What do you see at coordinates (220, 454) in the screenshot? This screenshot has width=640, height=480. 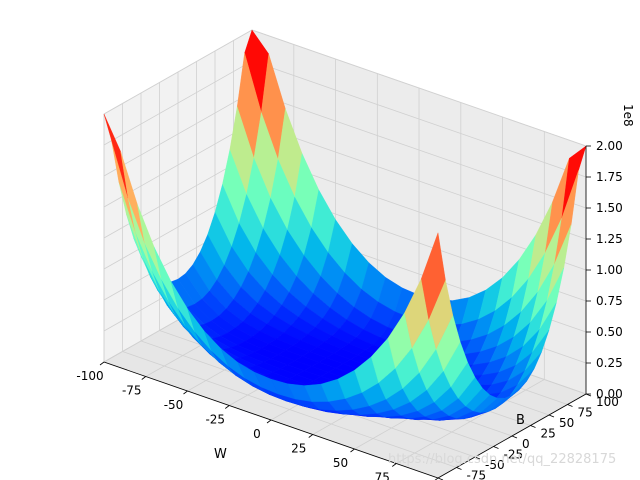 I see `x-axis-label: W` at bounding box center [220, 454].